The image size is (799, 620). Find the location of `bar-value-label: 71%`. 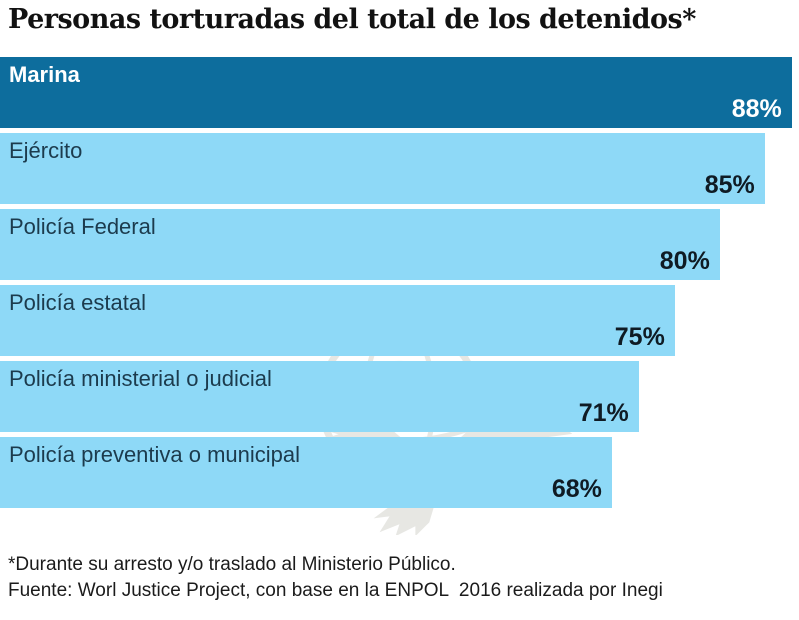

bar-value-label: 71% is located at coordinates (603, 413).